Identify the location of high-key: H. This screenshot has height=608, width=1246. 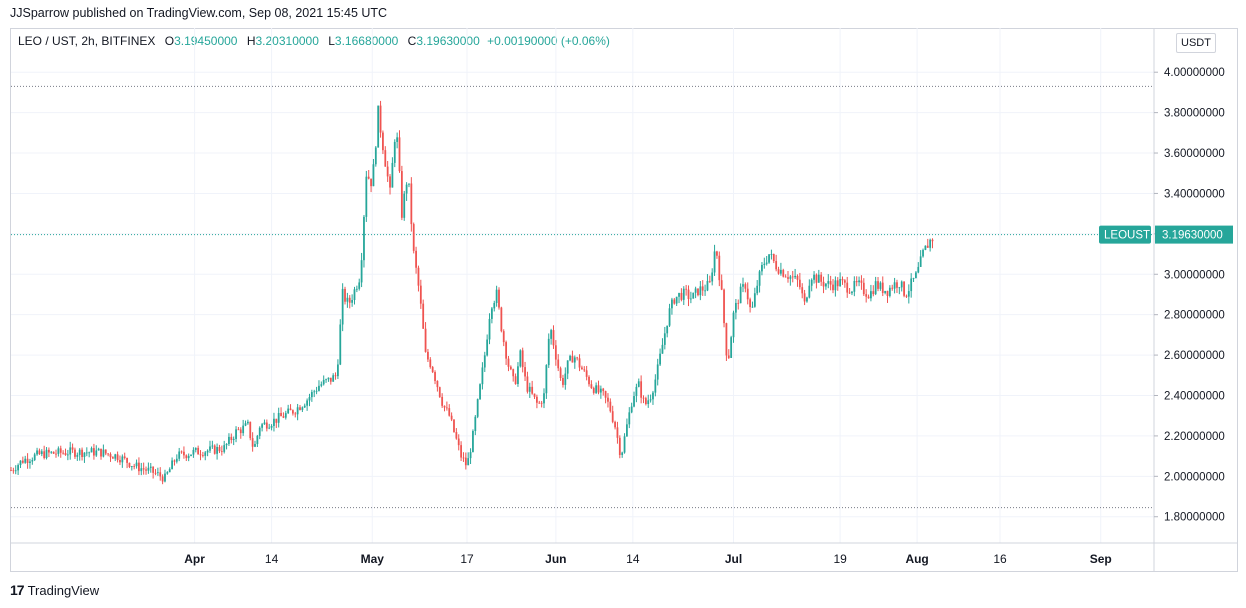
(251, 41).